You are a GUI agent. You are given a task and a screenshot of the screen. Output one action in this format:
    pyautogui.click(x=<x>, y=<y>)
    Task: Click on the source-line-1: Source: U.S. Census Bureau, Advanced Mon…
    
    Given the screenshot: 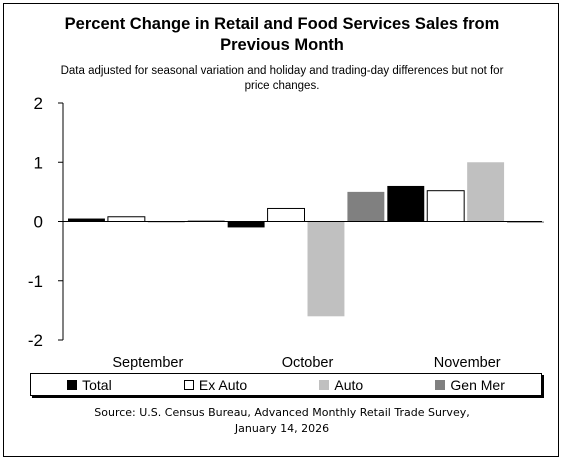 What is the action you would take?
    pyautogui.click(x=282, y=412)
    